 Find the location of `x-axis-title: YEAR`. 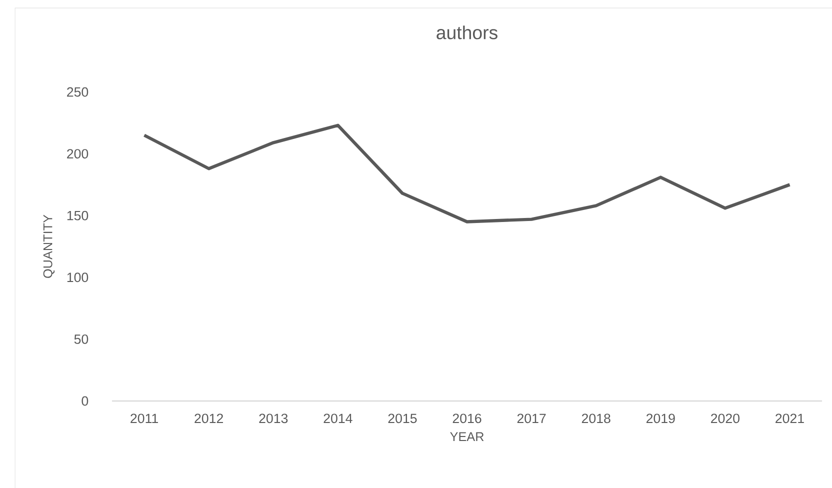

x-axis-title: YEAR is located at coordinates (467, 437).